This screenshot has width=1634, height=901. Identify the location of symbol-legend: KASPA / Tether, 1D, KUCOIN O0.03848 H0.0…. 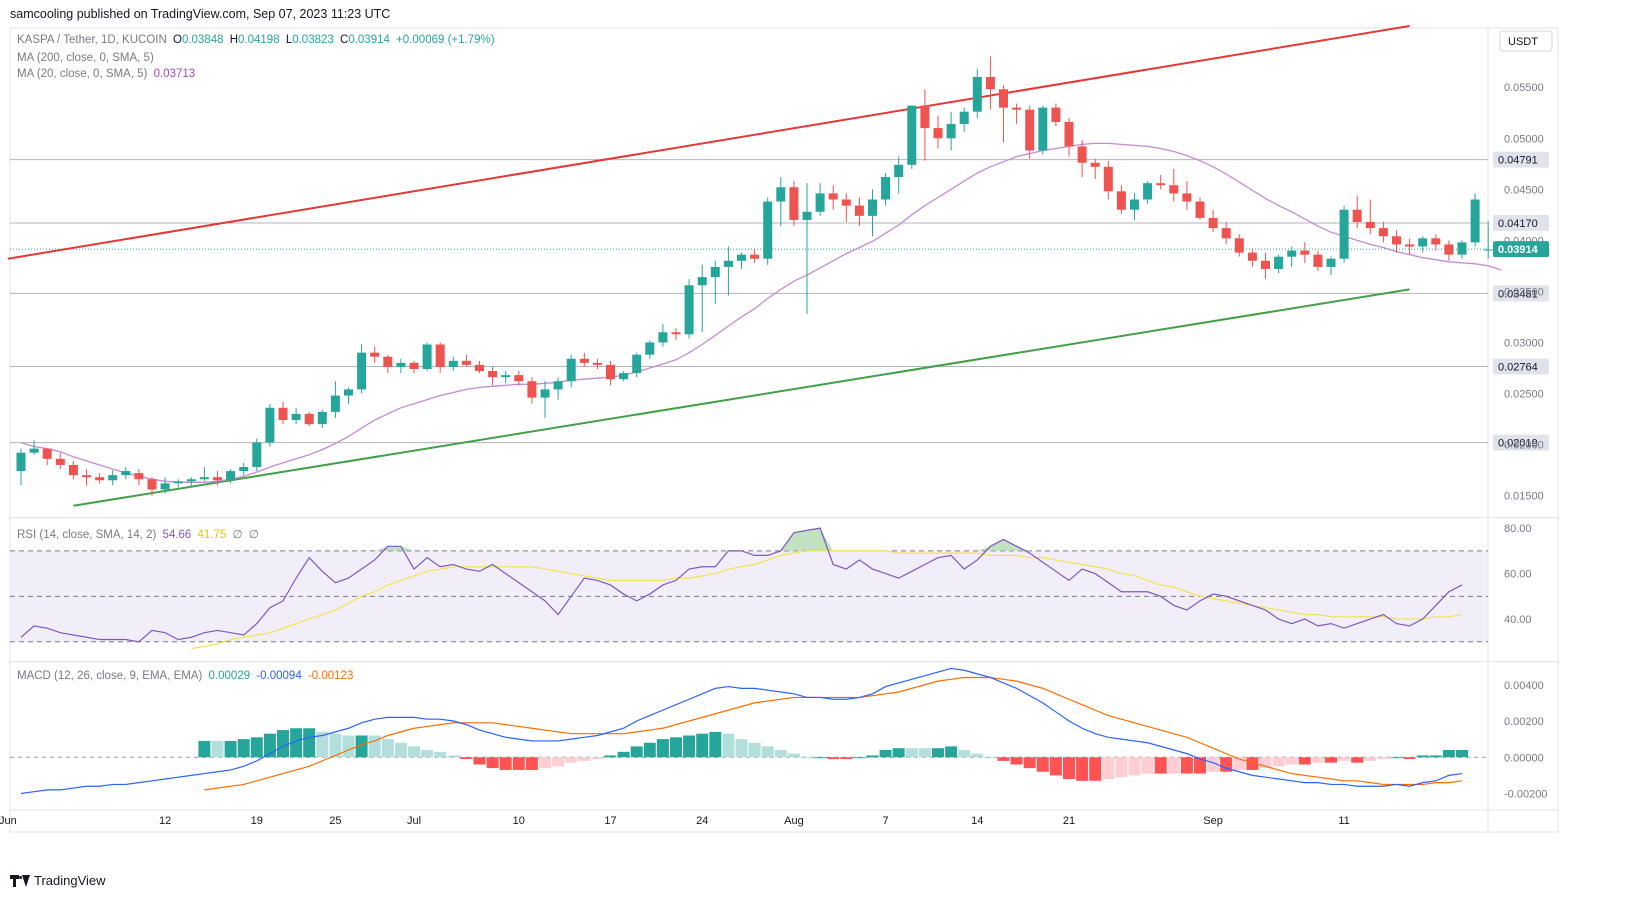
(256, 40).